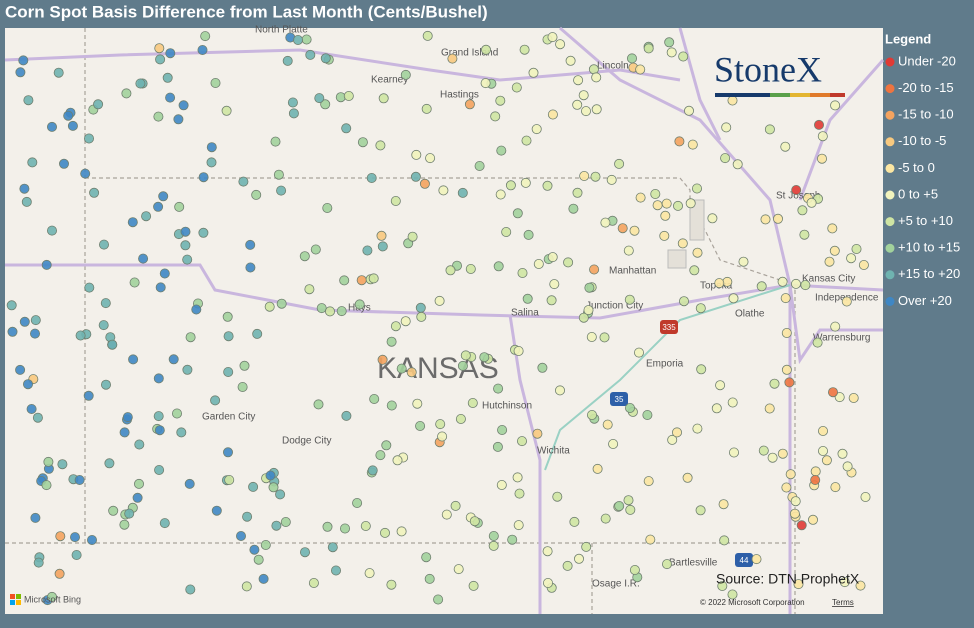 The height and width of the screenshot is (628, 974). What do you see at coordinates (228, 417) in the screenshot?
I see `place-label: Garden City` at bounding box center [228, 417].